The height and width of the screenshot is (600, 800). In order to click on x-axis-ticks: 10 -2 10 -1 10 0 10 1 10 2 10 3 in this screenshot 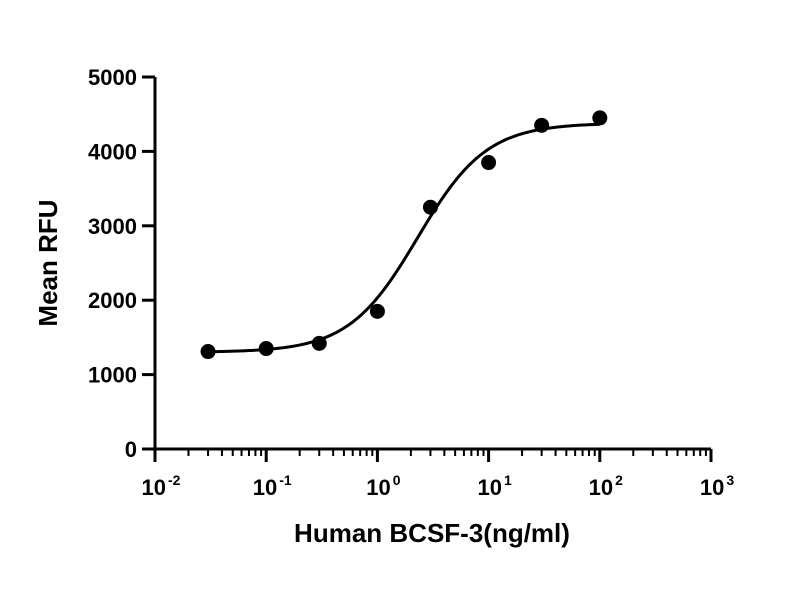, I will do `click(438, 474)`.